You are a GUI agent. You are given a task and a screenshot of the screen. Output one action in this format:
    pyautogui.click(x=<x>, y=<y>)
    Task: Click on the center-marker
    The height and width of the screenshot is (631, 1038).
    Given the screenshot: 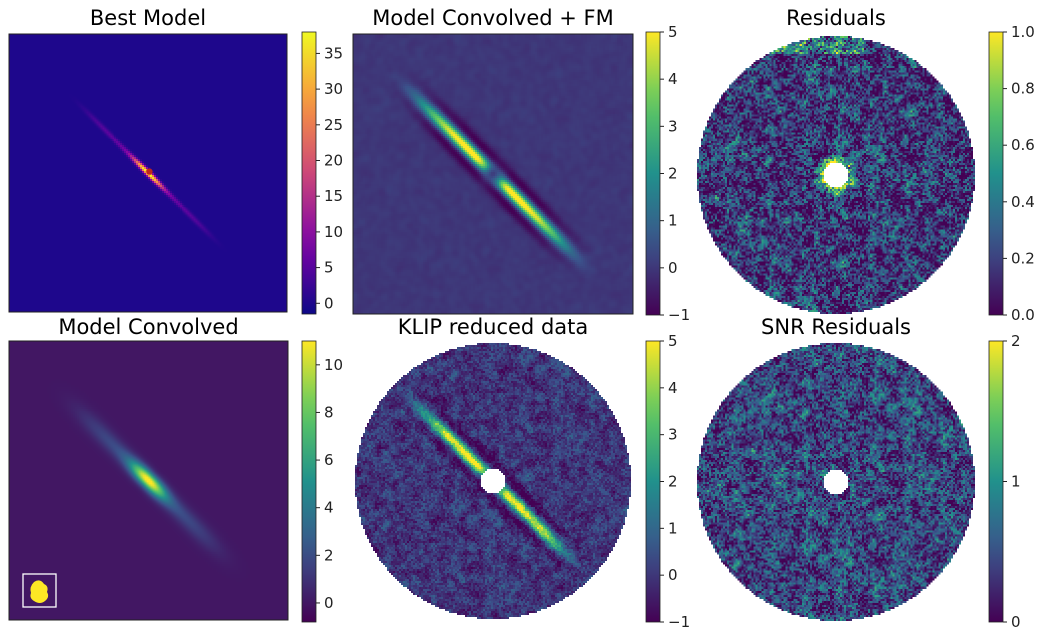 What is the action you would take?
    pyautogui.click(x=149, y=171)
    